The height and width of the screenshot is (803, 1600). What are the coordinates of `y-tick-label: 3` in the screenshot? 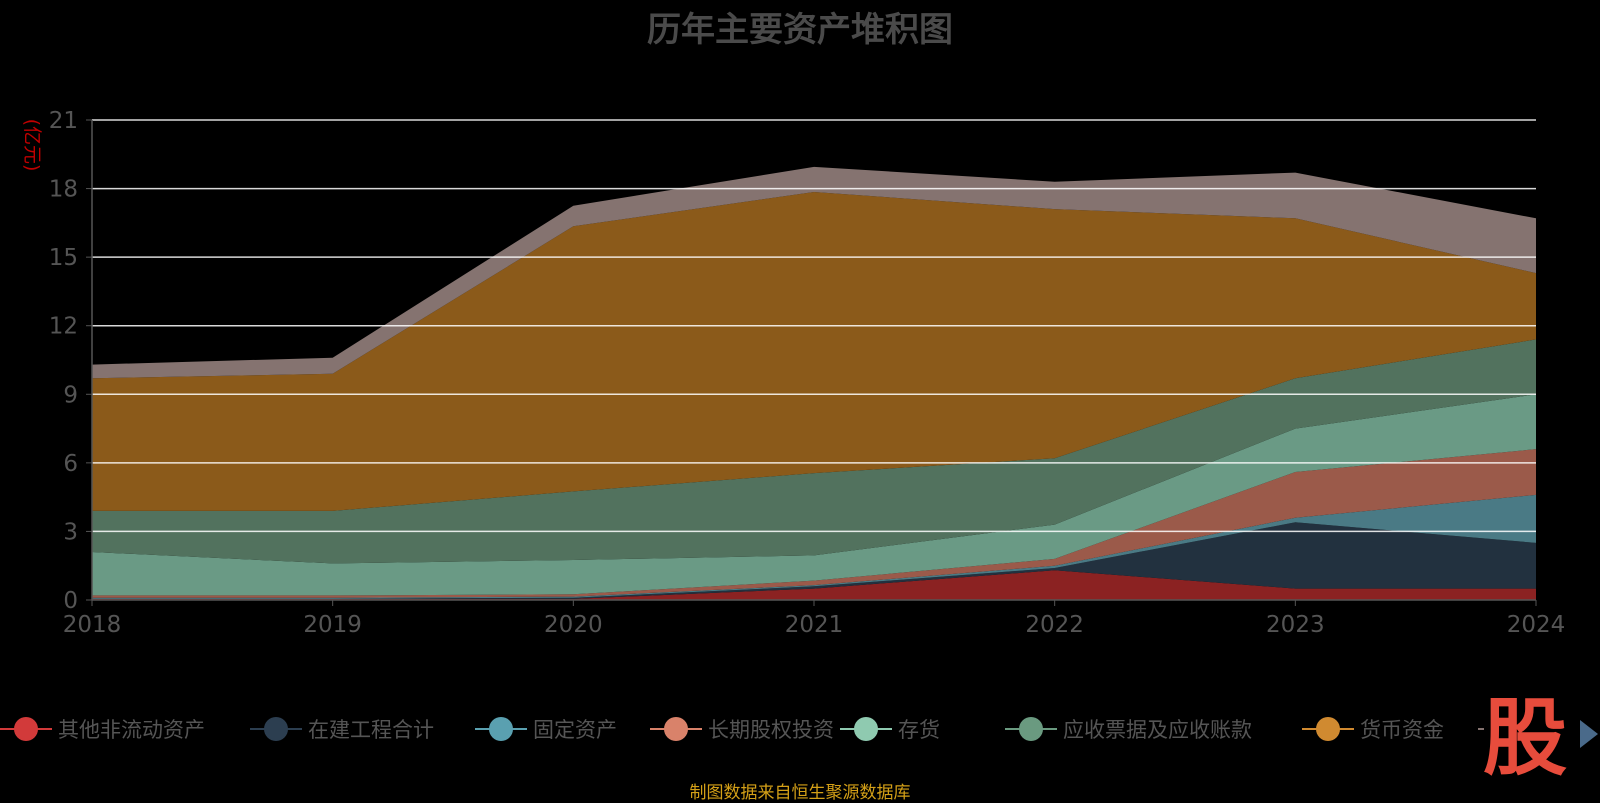 It's located at (70, 532).